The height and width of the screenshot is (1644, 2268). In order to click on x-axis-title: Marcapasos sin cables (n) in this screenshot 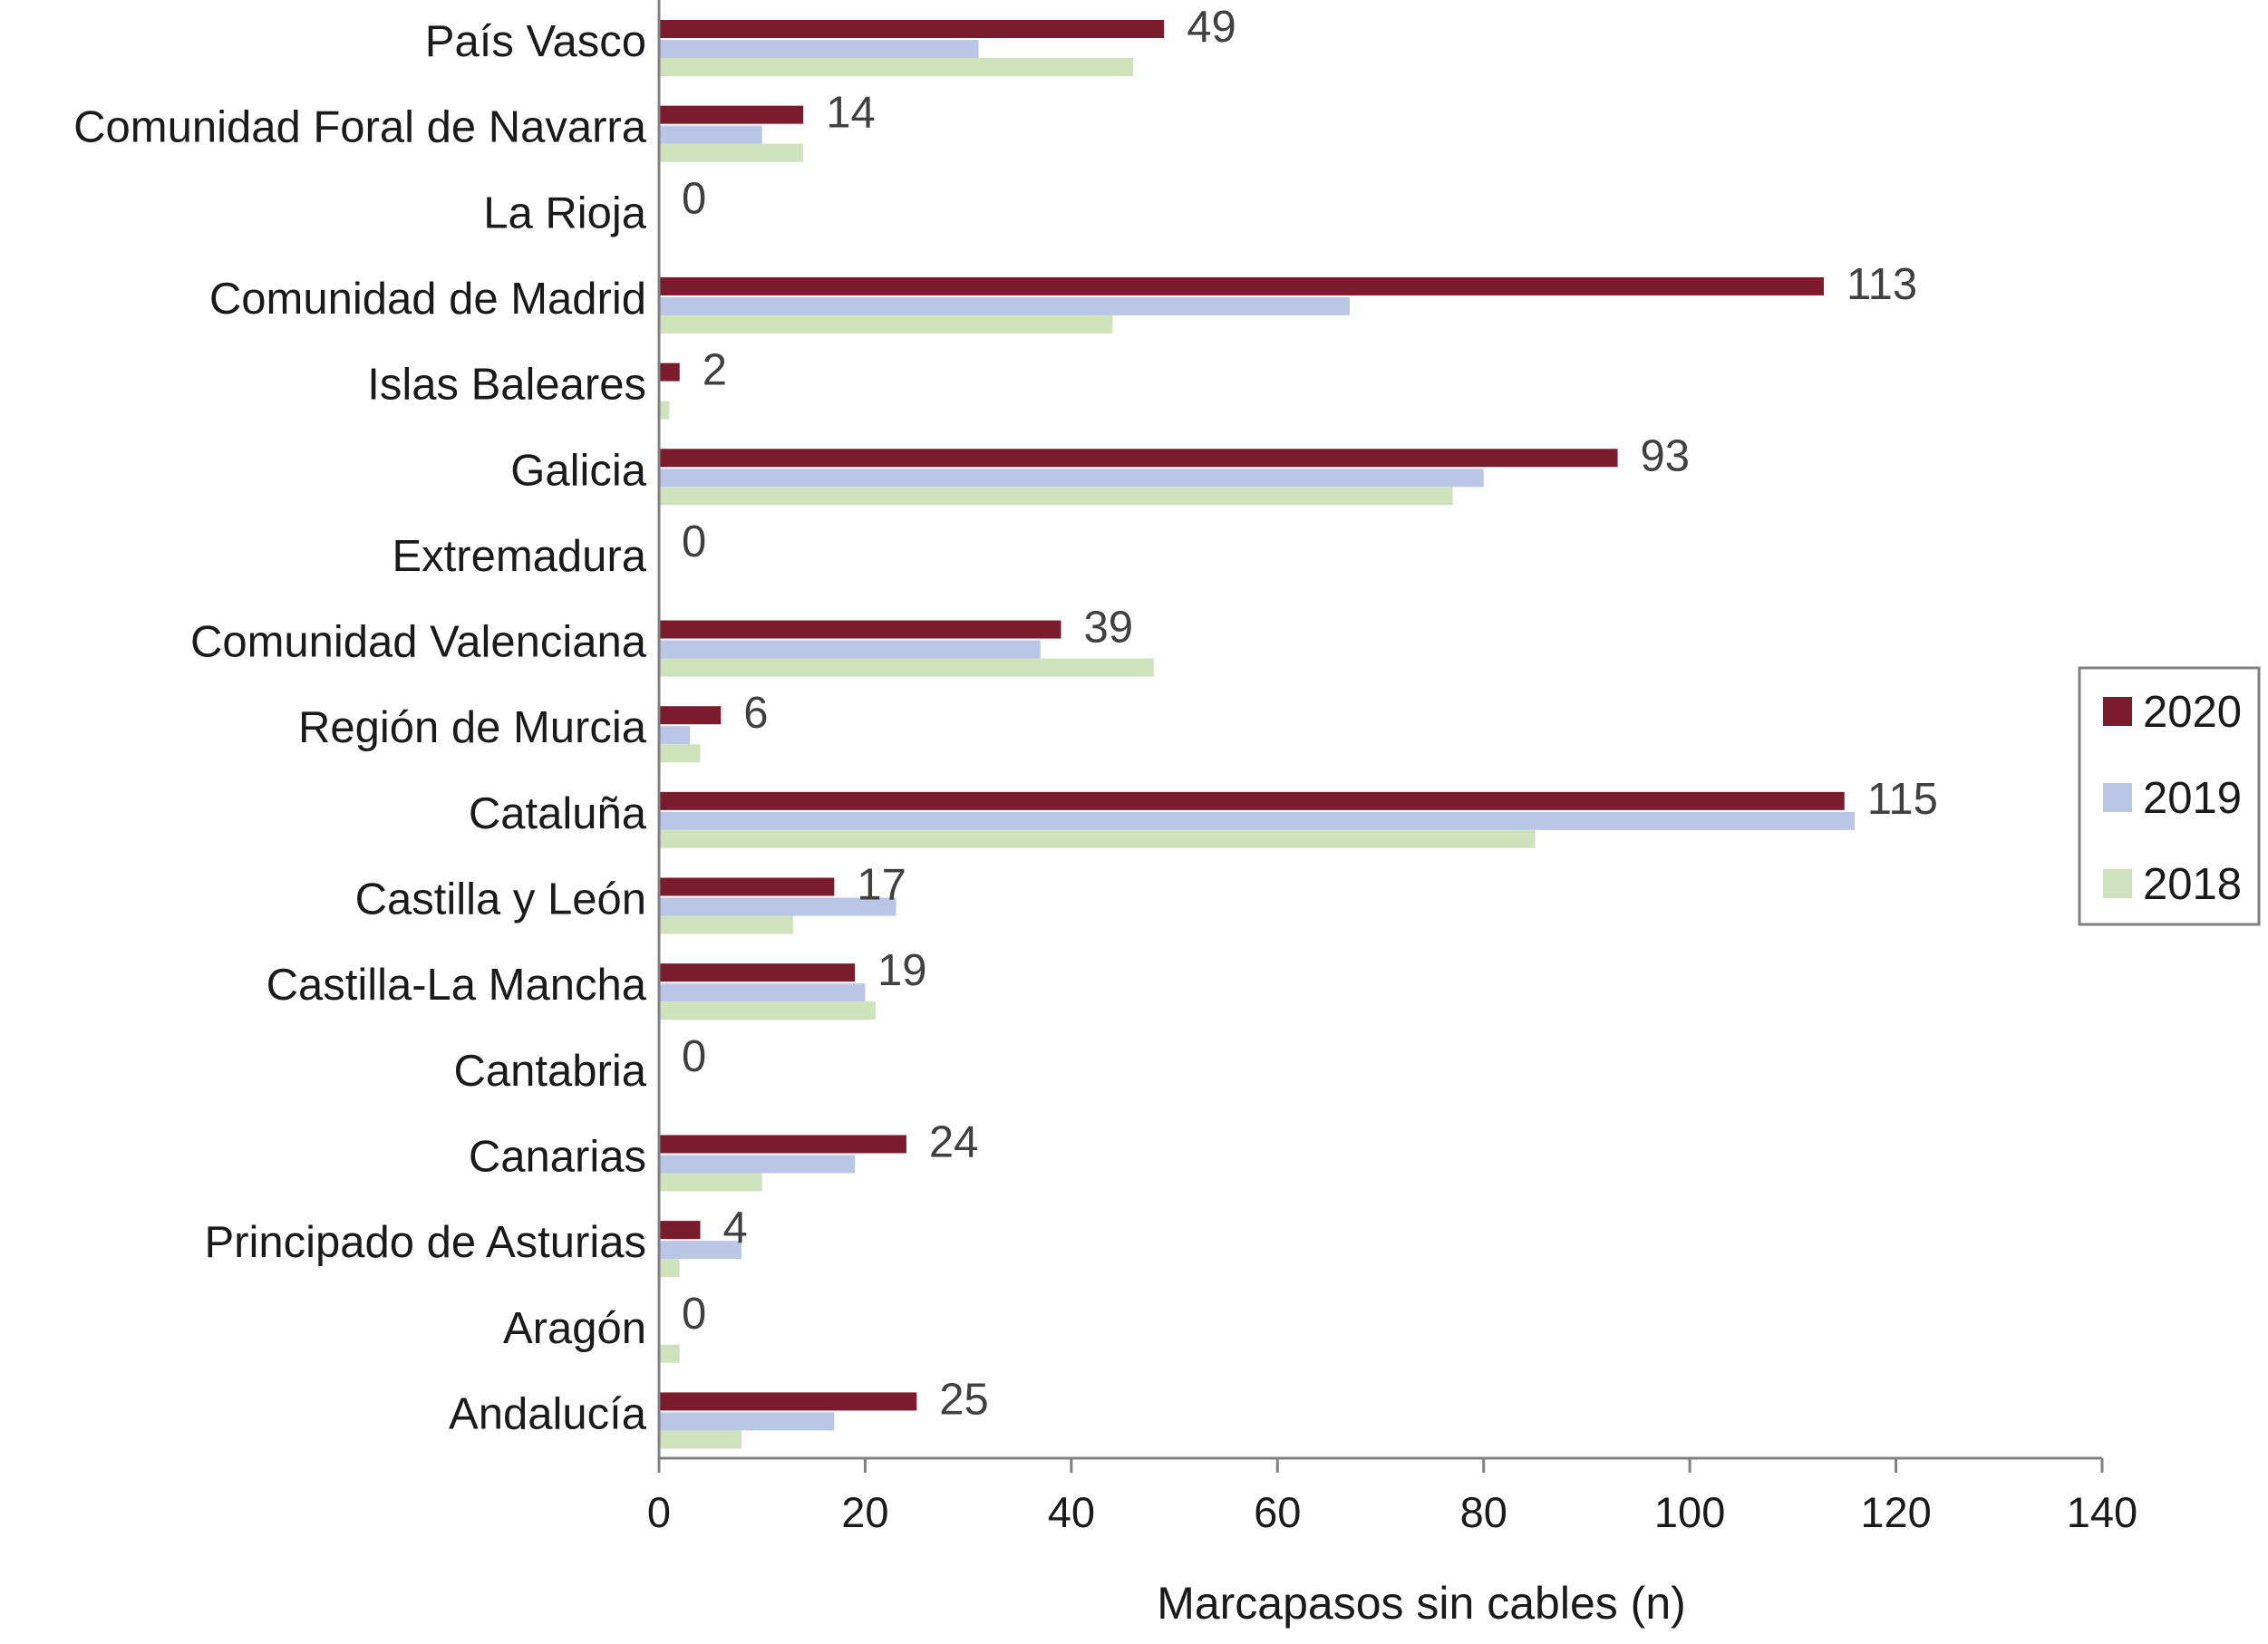, I will do `click(1422, 1603)`.